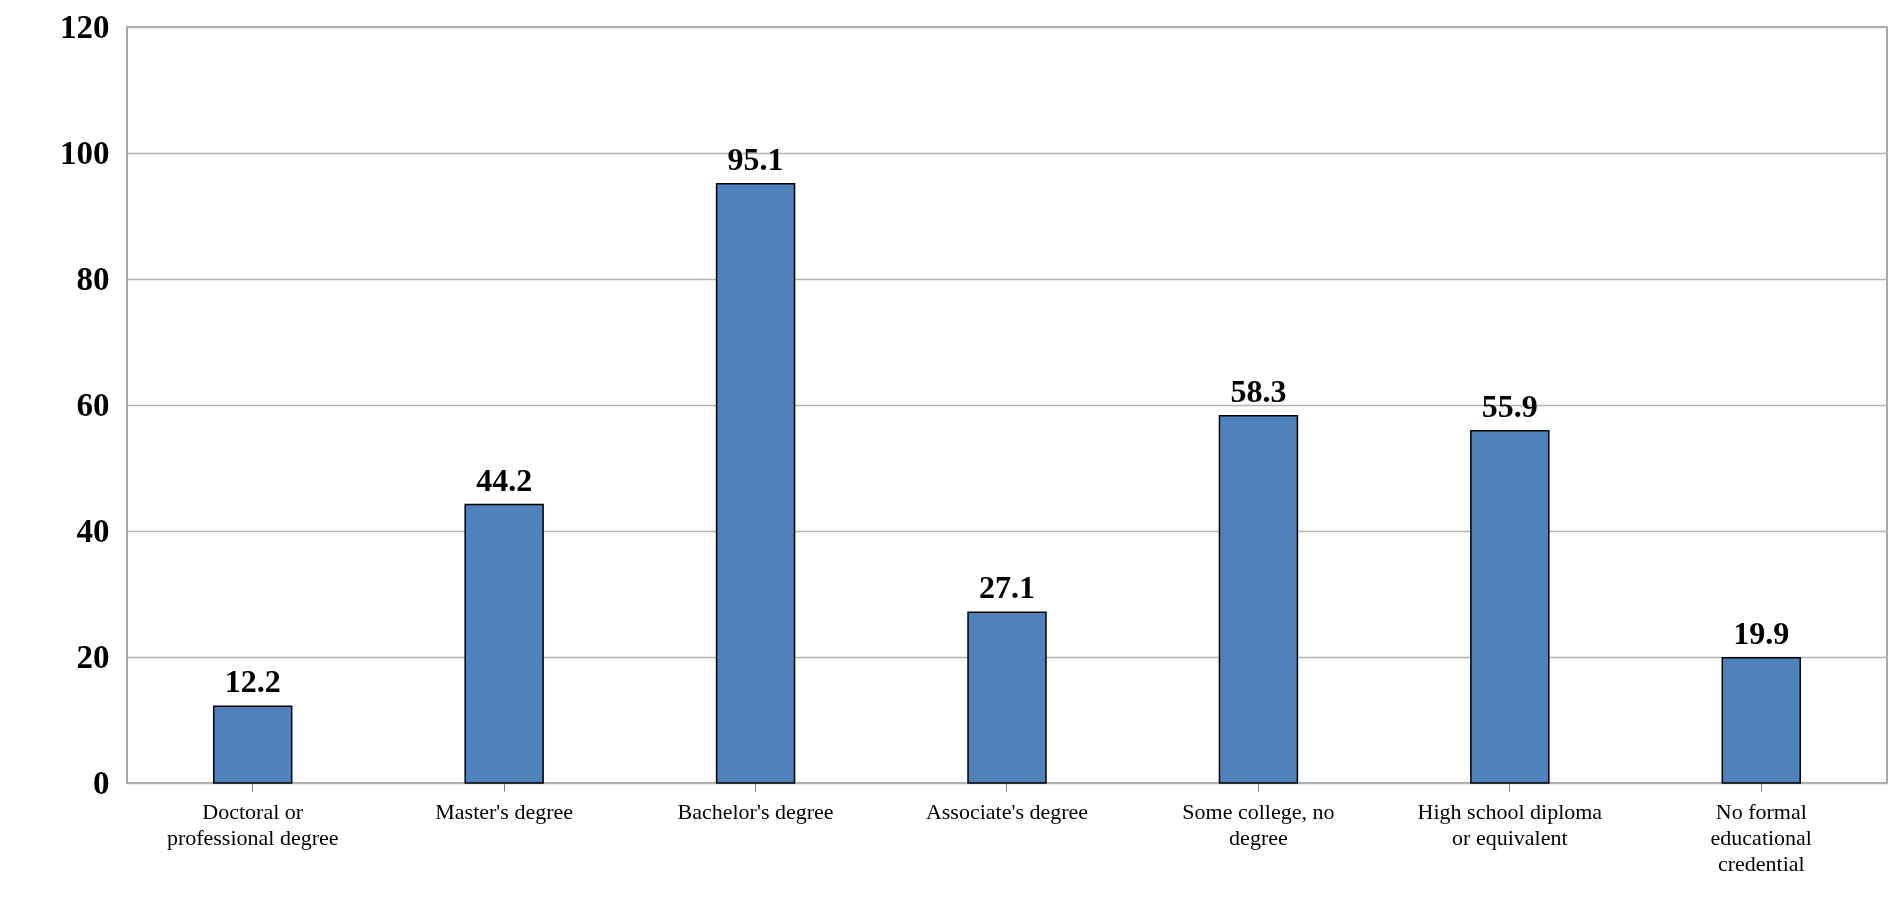  I want to click on y-tick-label: 60, so click(93, 404).